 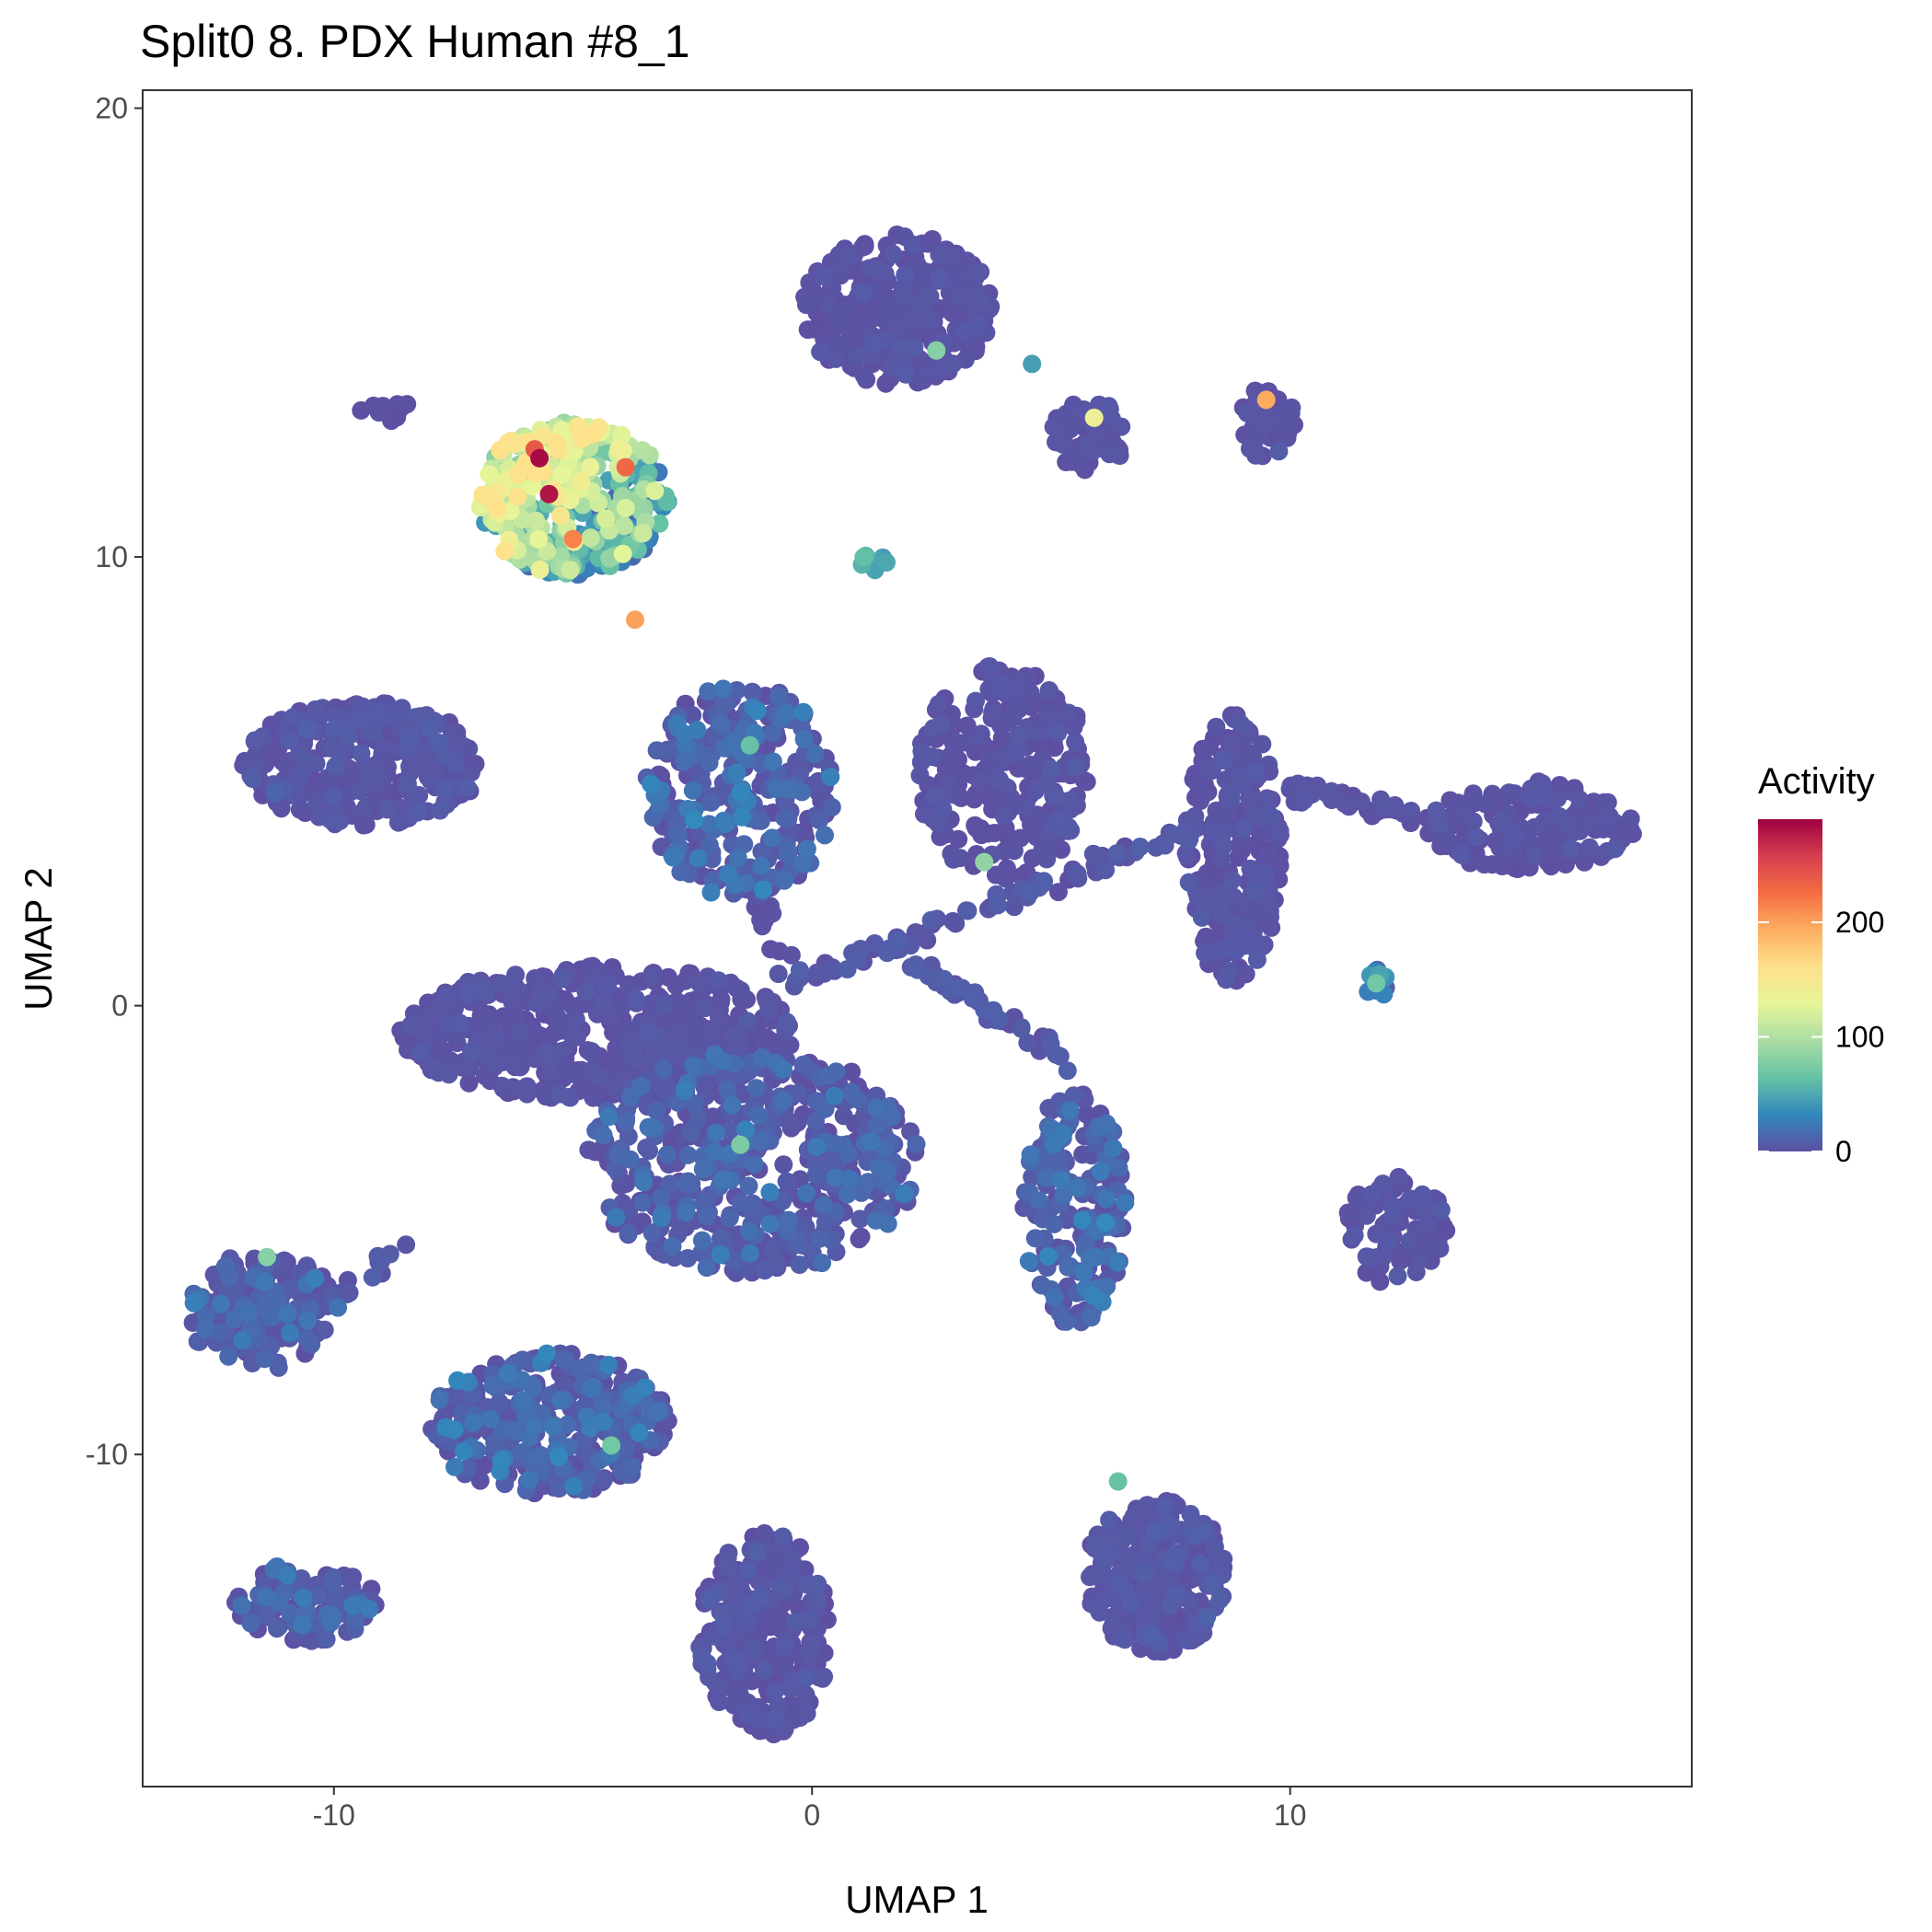 What do you see at coordinates (334, 1816) in the screenshot?
I see `x-tick-label: -10` at bounding box center [334, 1816].